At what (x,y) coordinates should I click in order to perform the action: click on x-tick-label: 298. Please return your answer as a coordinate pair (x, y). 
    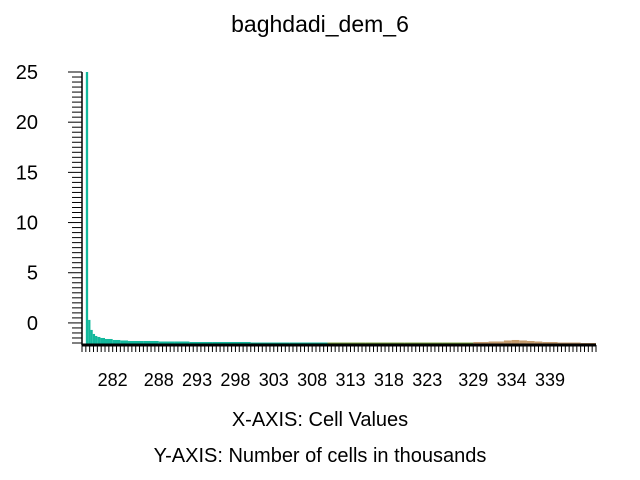
    Looking at the image, I should click on (235, 380).